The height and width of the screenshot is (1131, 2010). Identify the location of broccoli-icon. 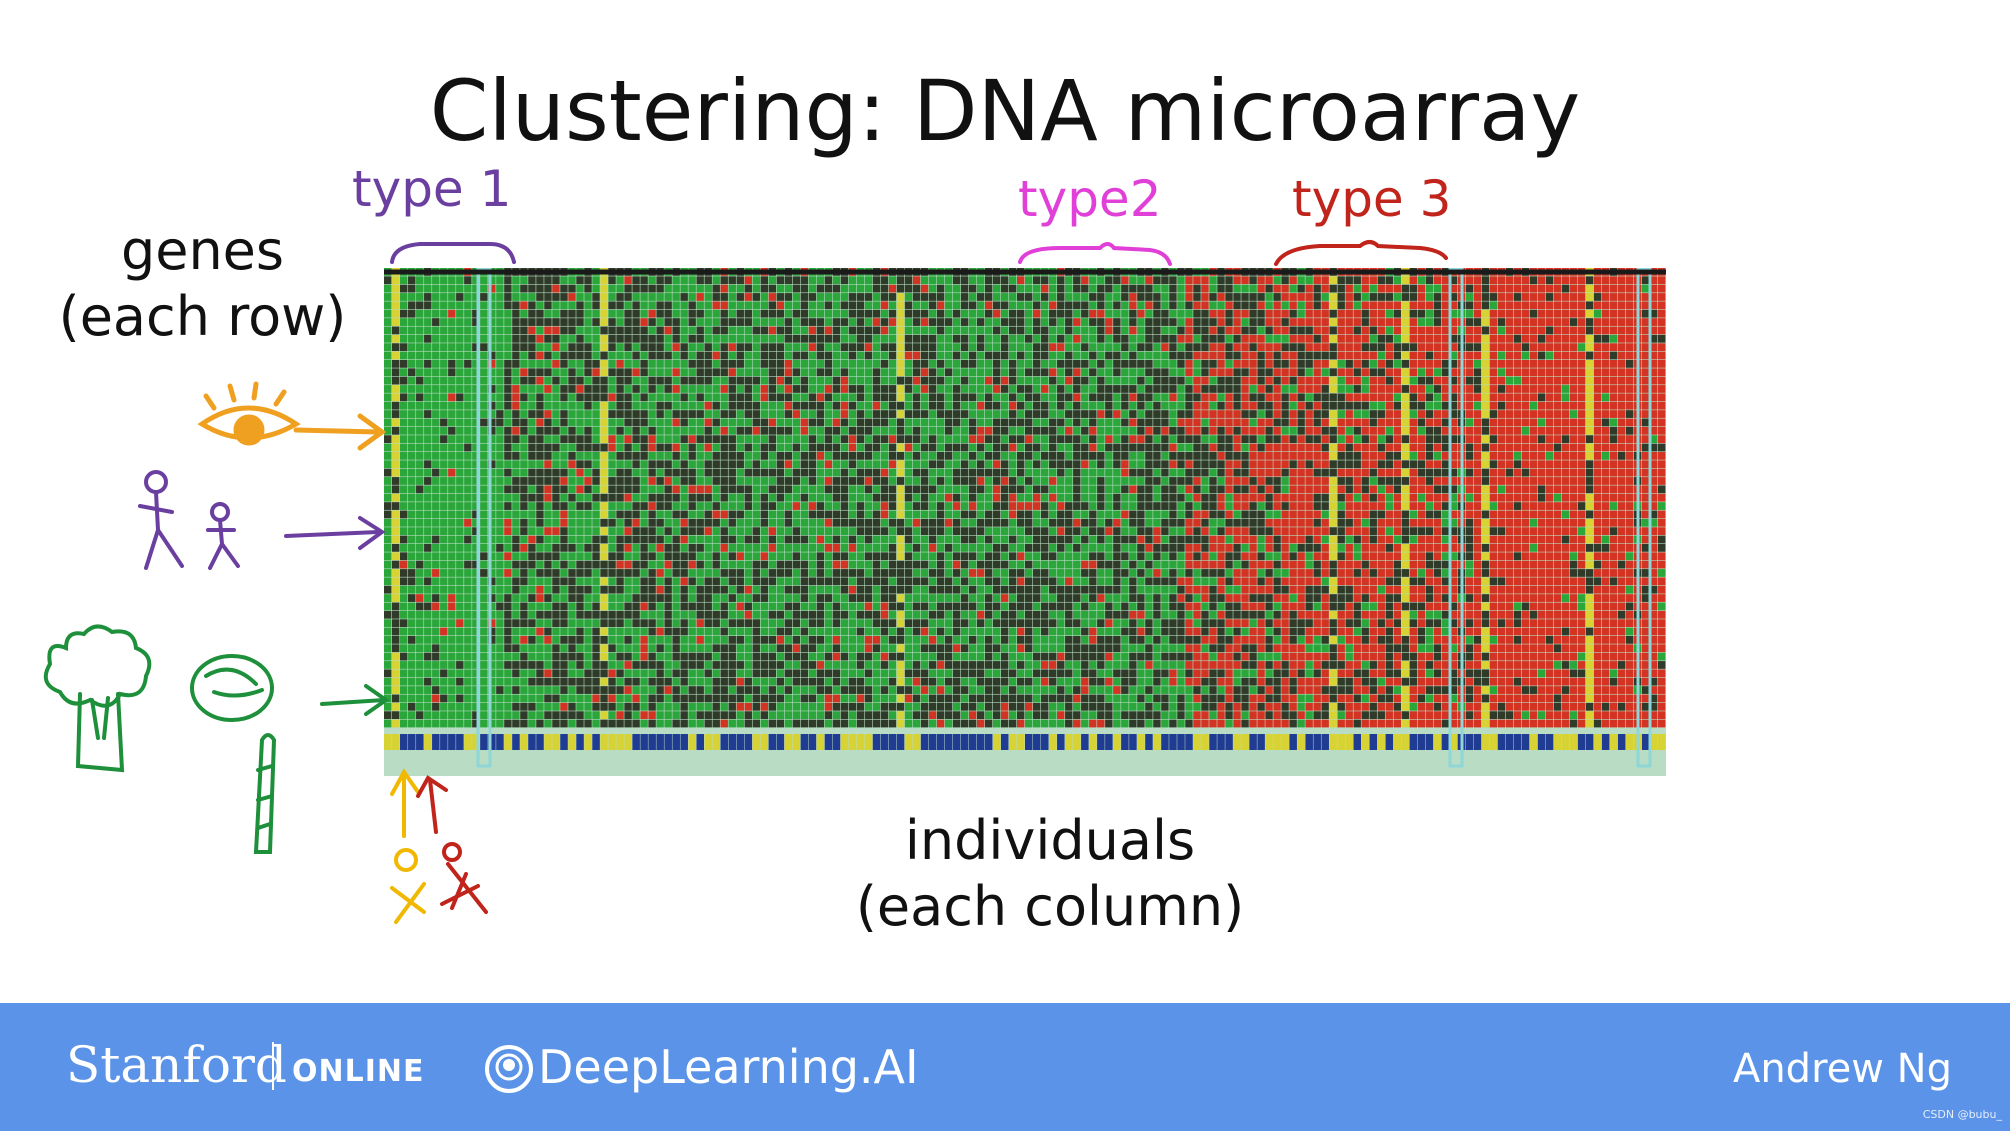
(97, 698).